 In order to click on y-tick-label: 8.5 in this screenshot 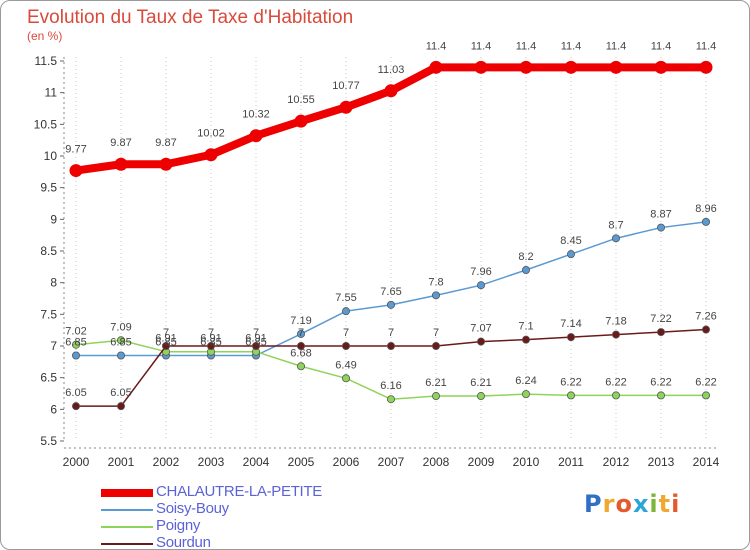, I will do `click(48, 251)`.